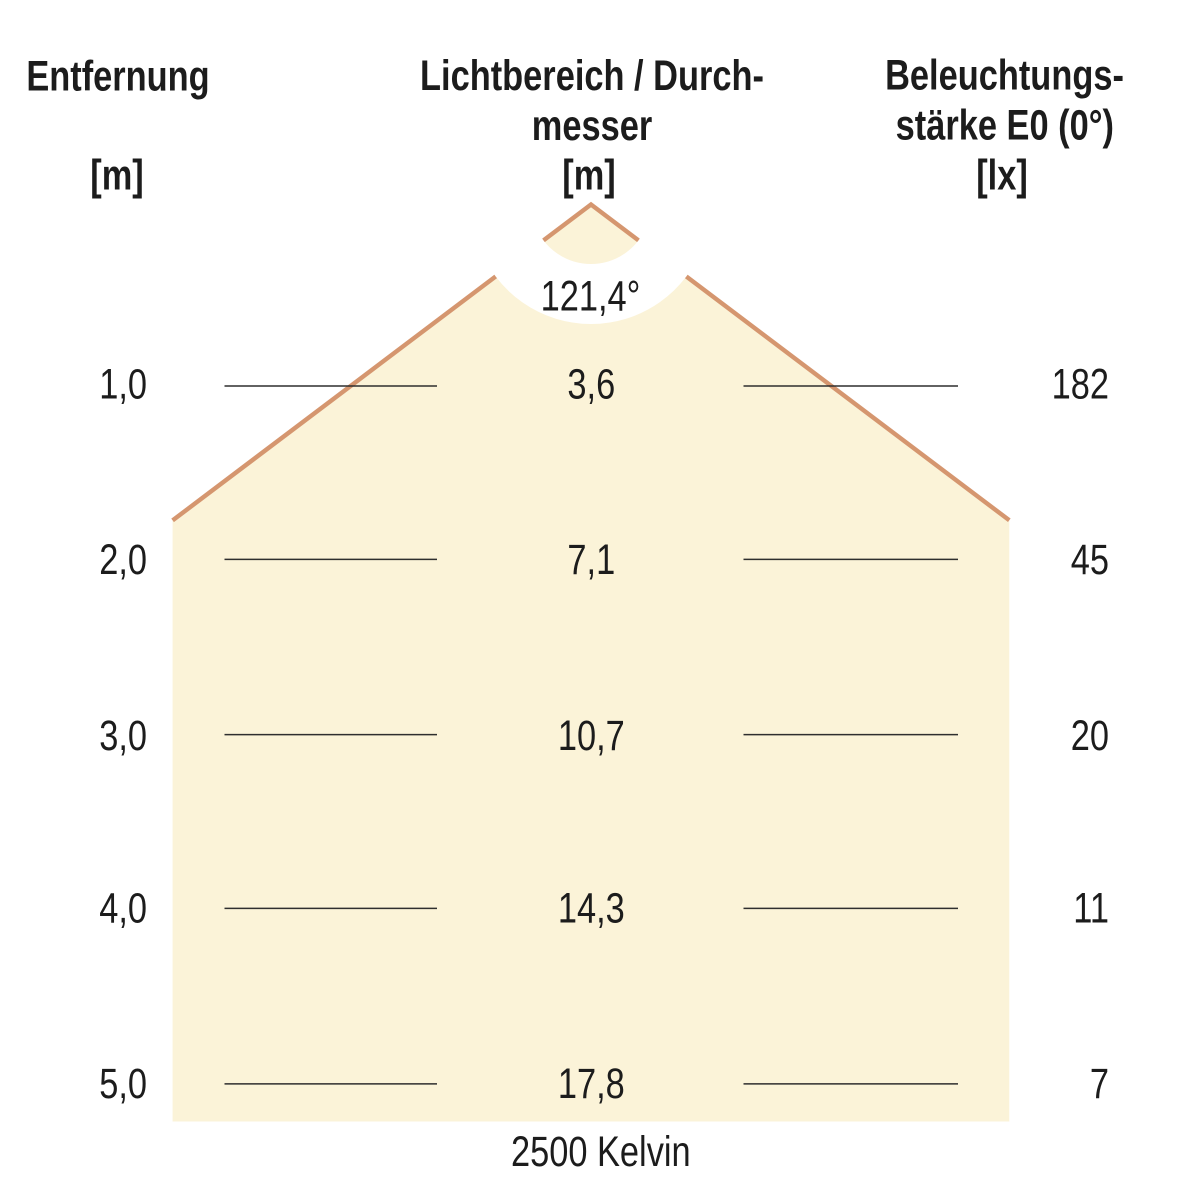  I want to click on svg-text: stärke E0 (0°), so click(1005, 125).